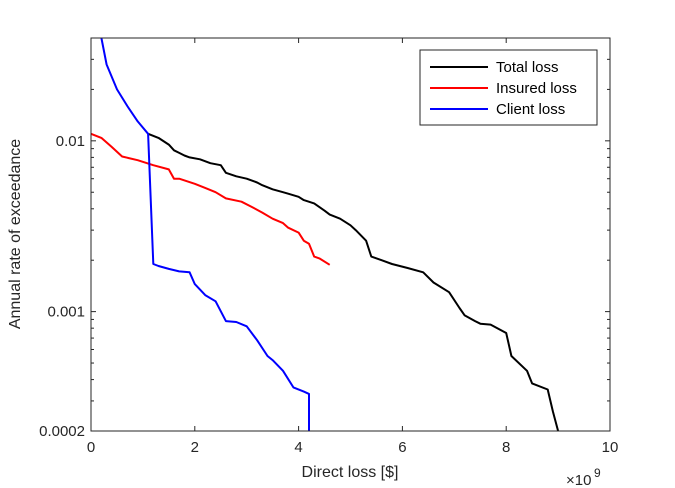 Image resolution: width=675 pixels, height=488 pixels. I want to click on x-exponent-base: ×10, so click(578, 480).